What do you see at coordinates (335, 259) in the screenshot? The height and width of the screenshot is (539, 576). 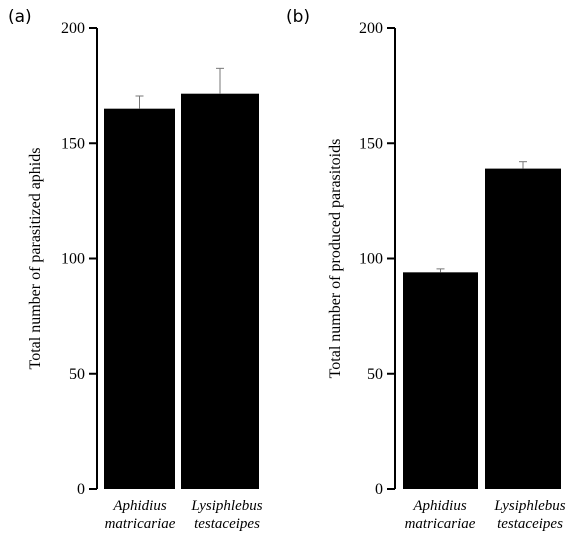 I see `y-axis-title: Total number of produced parasitoids` at bounding box center [335, 259].